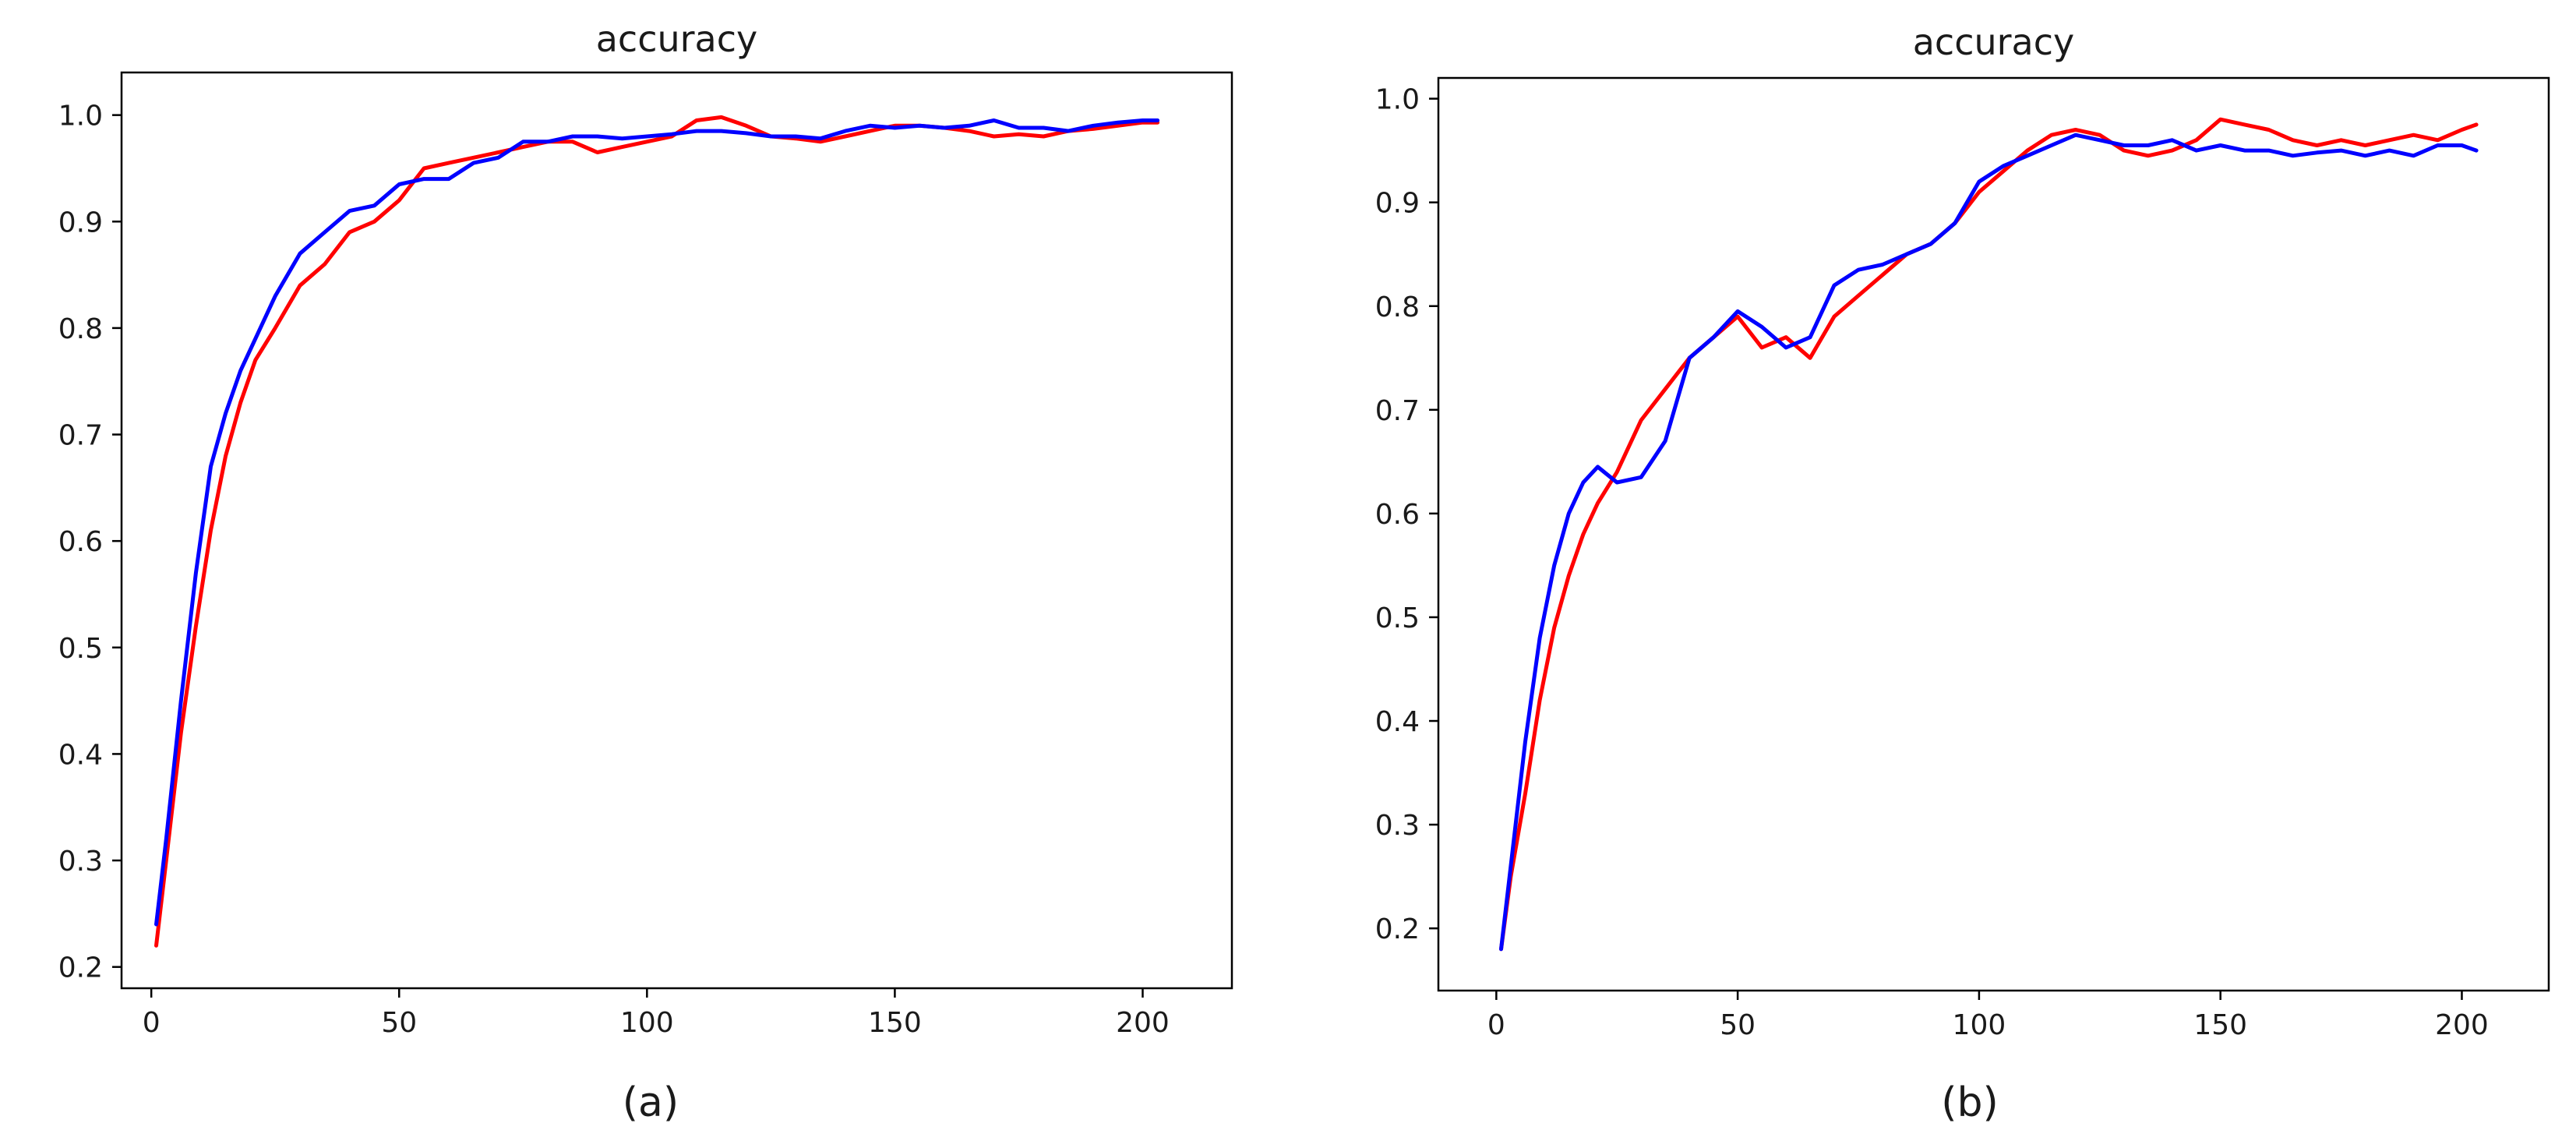  I want to click on chart-a-x-tick-label: 200, so click(1143, 1023).